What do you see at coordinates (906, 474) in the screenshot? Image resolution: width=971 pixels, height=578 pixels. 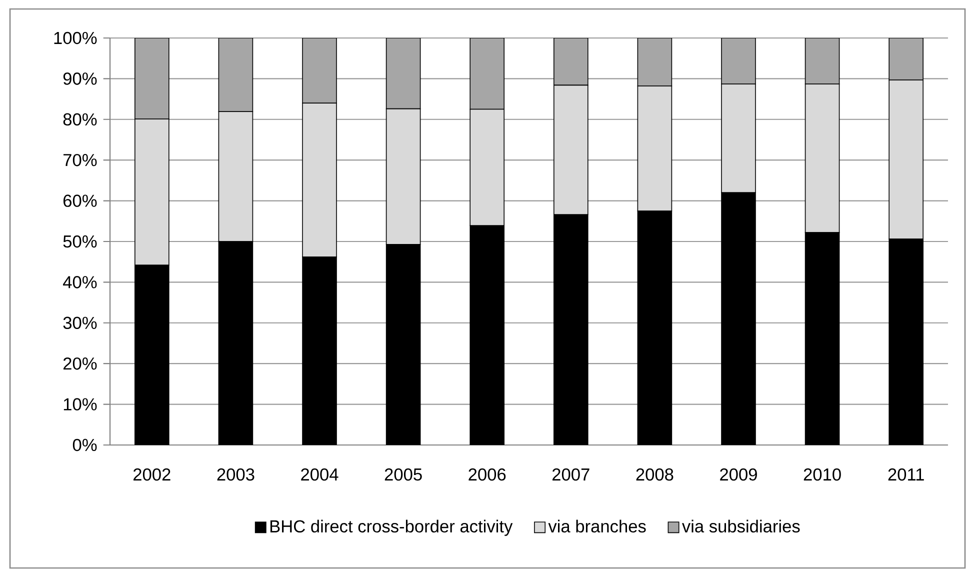 I see `x-tick-label: 2011` at bounding box center [906, 474].